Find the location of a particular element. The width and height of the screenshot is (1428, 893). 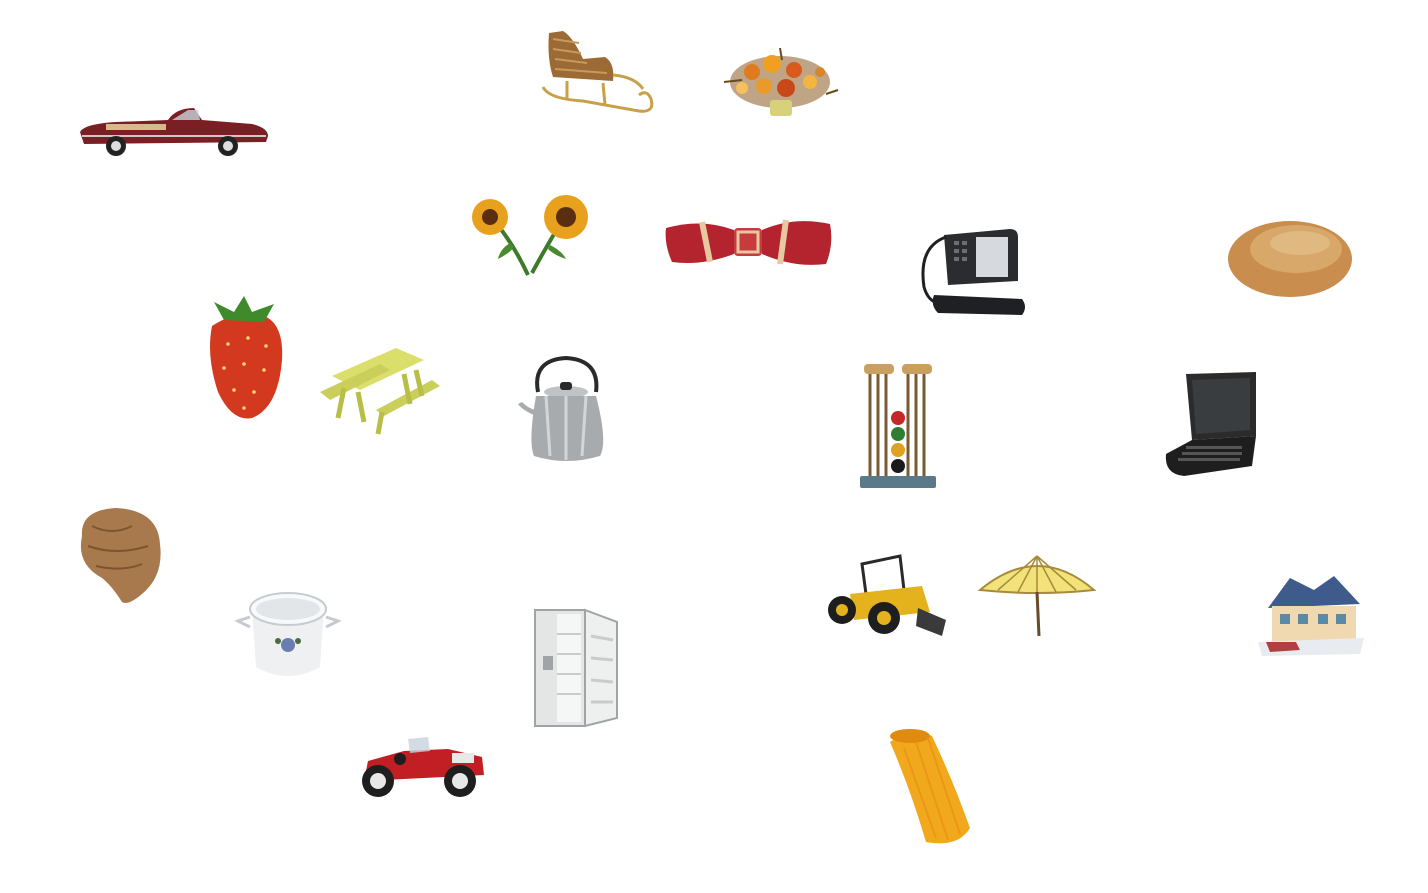

sunflower-icon is located at coordinates (532, 235).